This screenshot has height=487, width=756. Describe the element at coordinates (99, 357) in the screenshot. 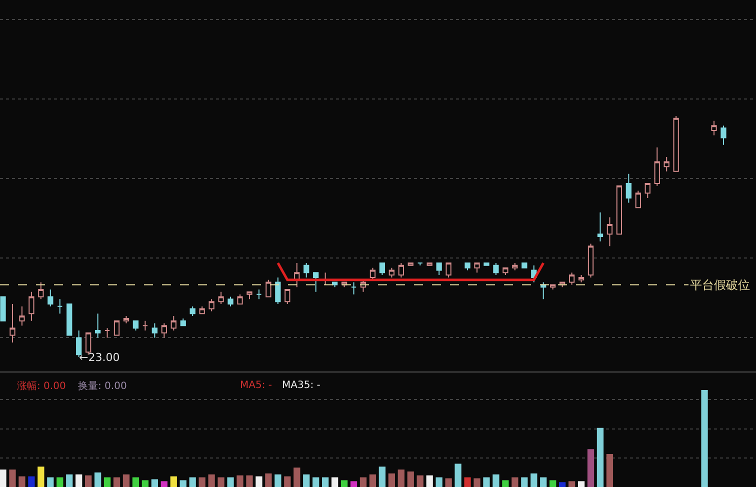

I see `annotation: ←23.00` at that location.